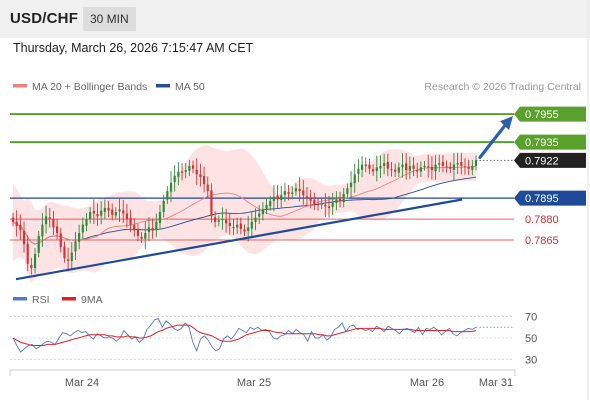  Describe the element at coordinates (254, 383) in the screenshot. I see `x-label-mar-25: Mar 25` at that location.